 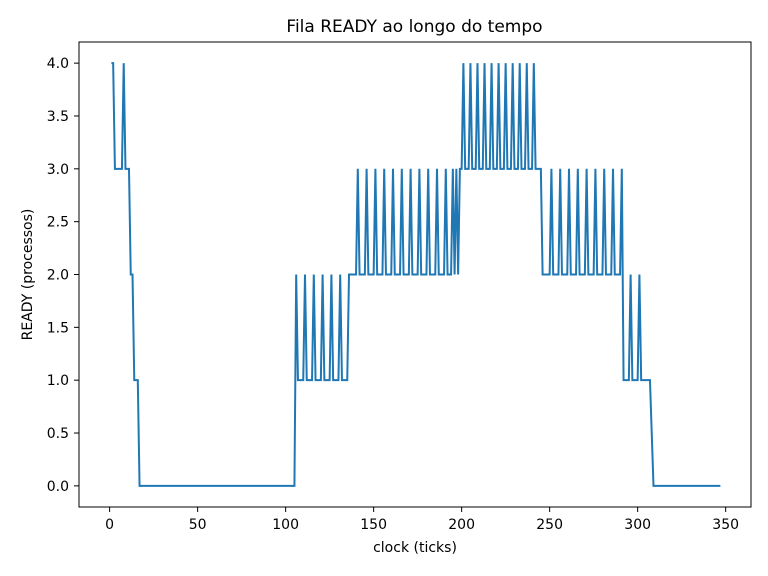 What do you see at coordinates (58, 487) in the screenshot?
I see `y-tick-label: 0.0` at bounding box center [58, 487].